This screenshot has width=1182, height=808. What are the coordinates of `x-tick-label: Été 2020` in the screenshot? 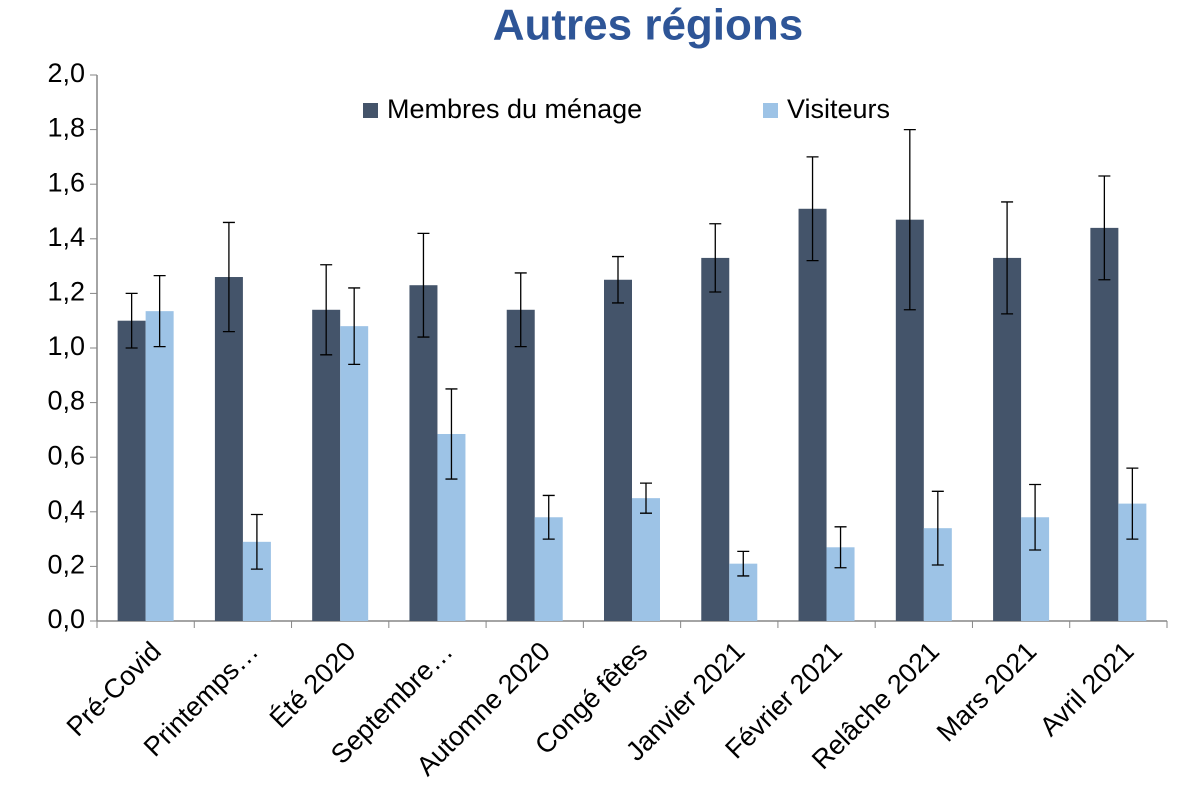 It's located at (313, 685).